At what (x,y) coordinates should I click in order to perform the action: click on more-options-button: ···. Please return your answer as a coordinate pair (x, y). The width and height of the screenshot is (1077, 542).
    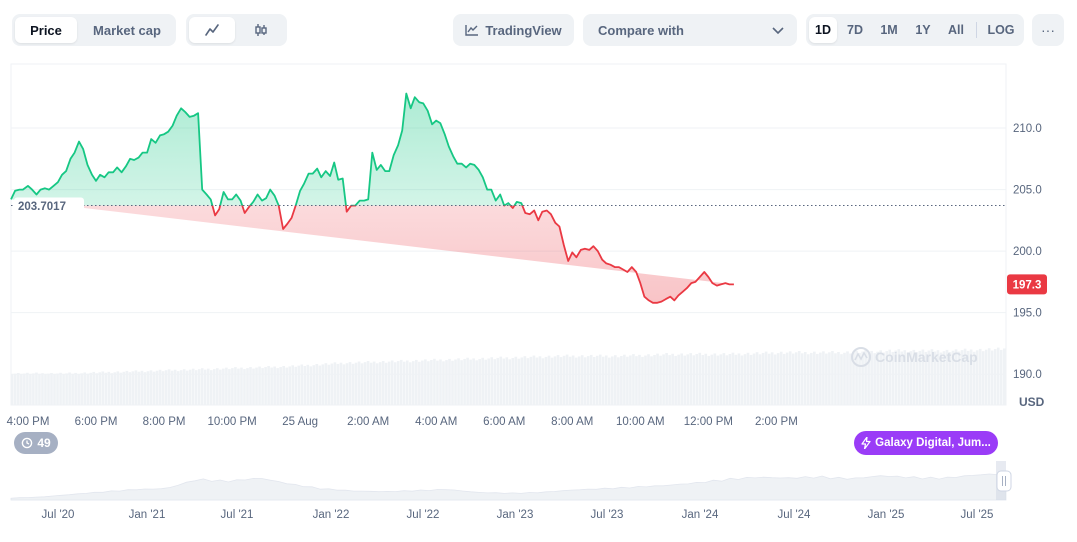
    Looking at the image, I should click on (1048, 30).